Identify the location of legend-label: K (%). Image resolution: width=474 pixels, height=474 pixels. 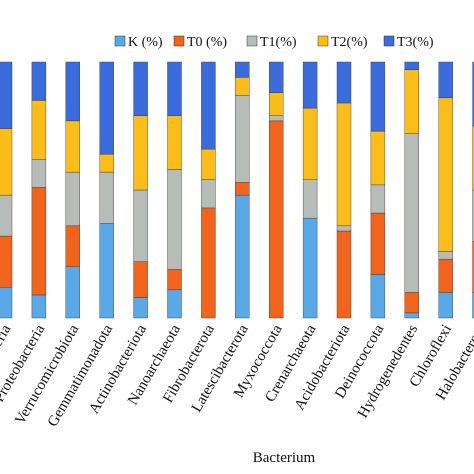
(145, 42).